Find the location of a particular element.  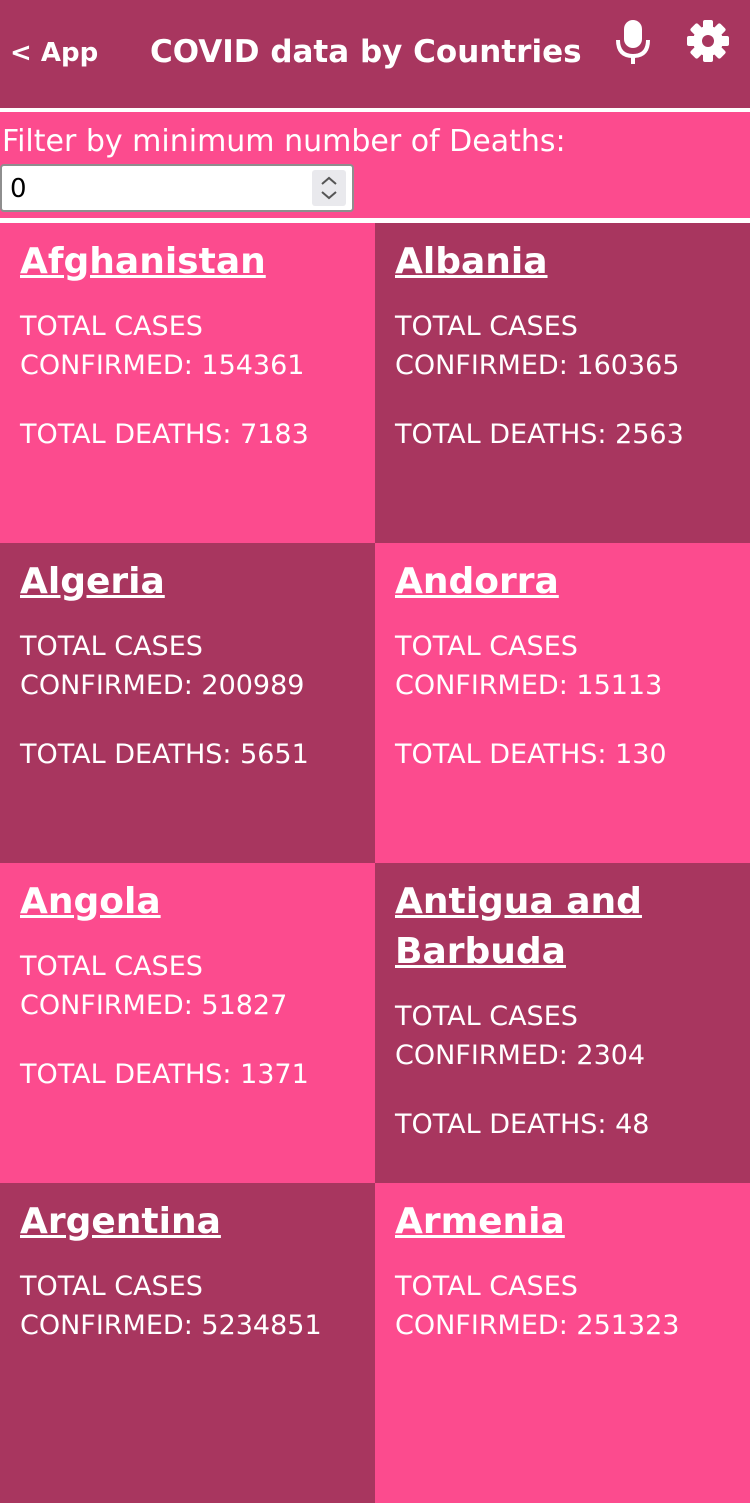

cases-stat: TOTAL CASES CONFIRMED: 15113 is located at coordinates (572, 666).